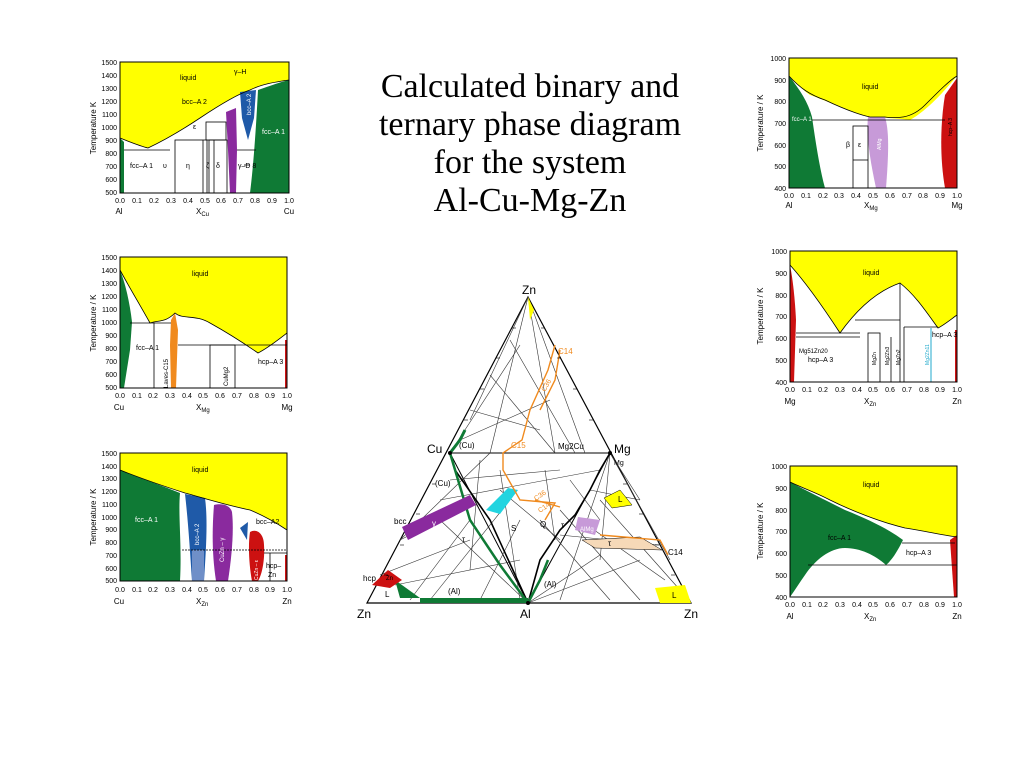  I want to click on label-gamma-h: γ–H, so click(240, 72).